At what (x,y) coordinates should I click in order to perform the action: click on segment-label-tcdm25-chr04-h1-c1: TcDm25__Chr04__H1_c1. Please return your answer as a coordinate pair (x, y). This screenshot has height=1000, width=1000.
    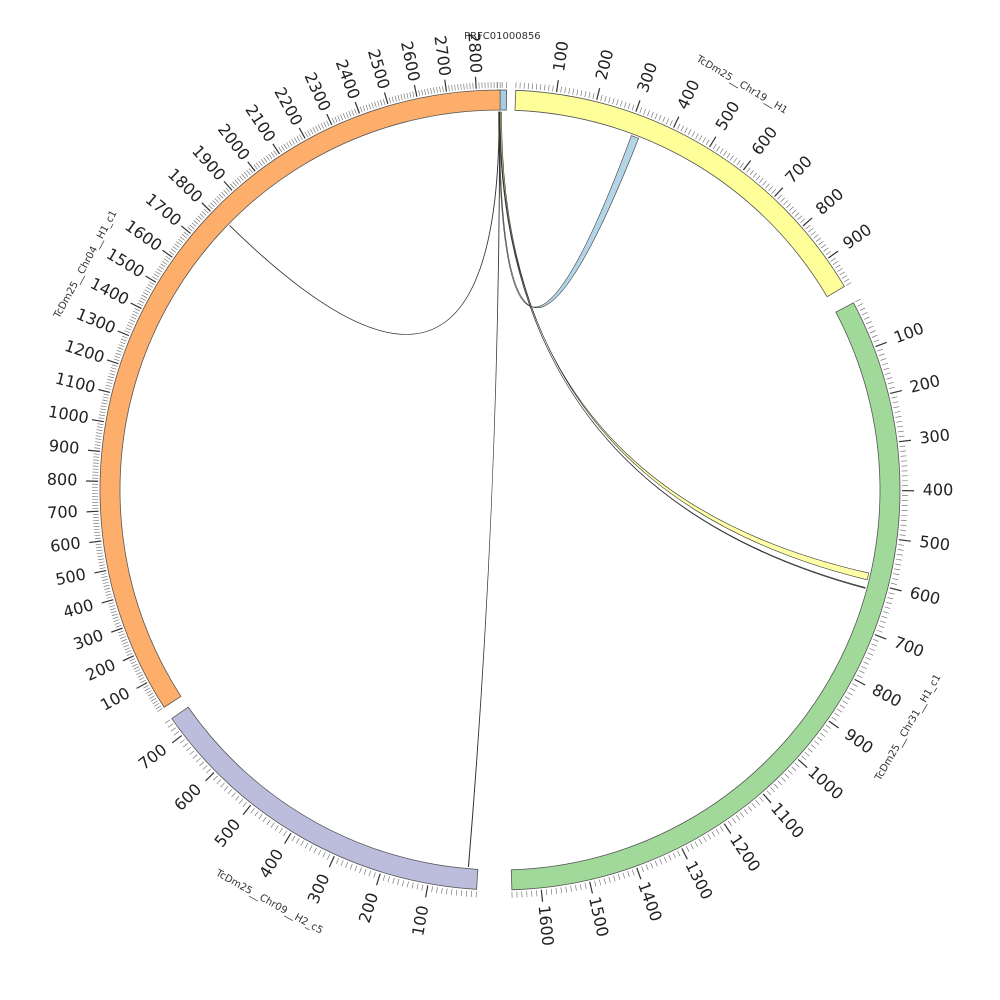
    Looking at the image, I should click on (86, 265).